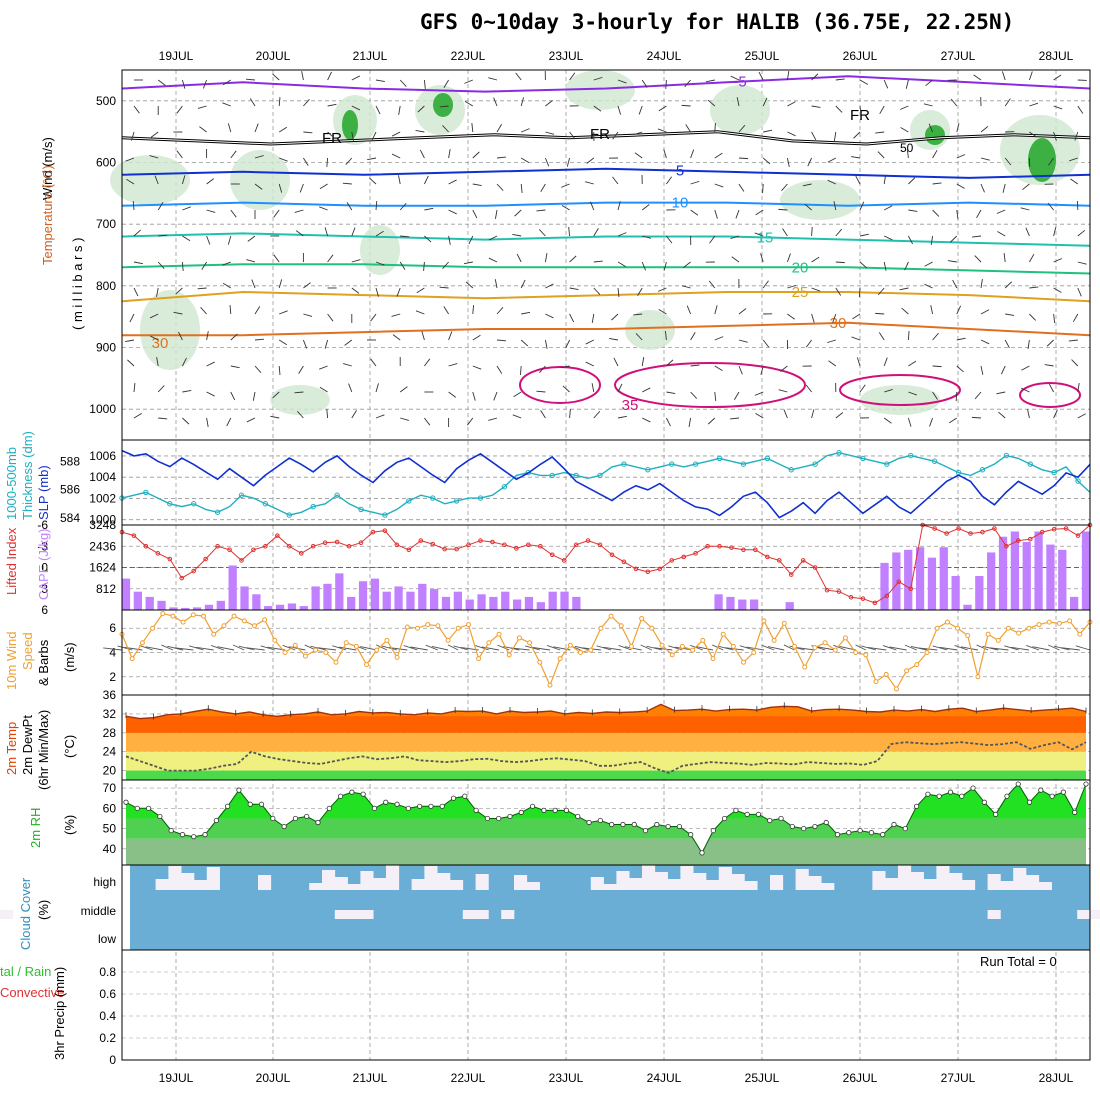 The width and height of the screenshot is (1100, 1100). Describe the element at coordinates (43, 662) in the screenshot. I see `wind10-label-c: & Barbs` at that location.